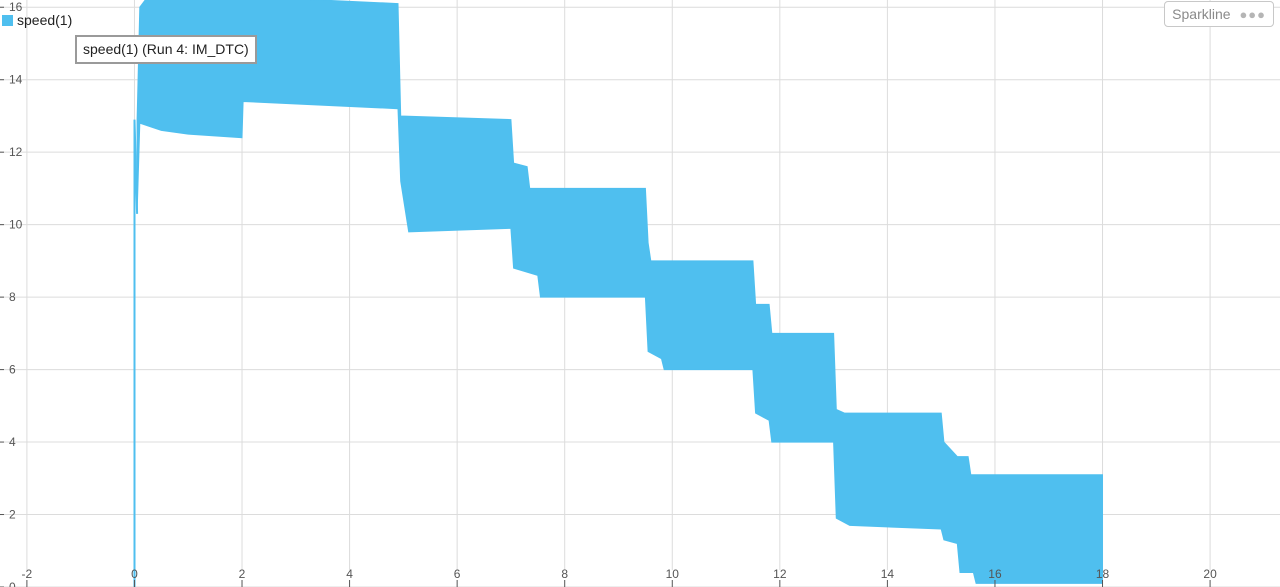 The image size is (1280, 587). What do you see at coordinates (242, 574) in the screenshot?
I see `x-tick-label: 2` at bounding box center [242, 574].